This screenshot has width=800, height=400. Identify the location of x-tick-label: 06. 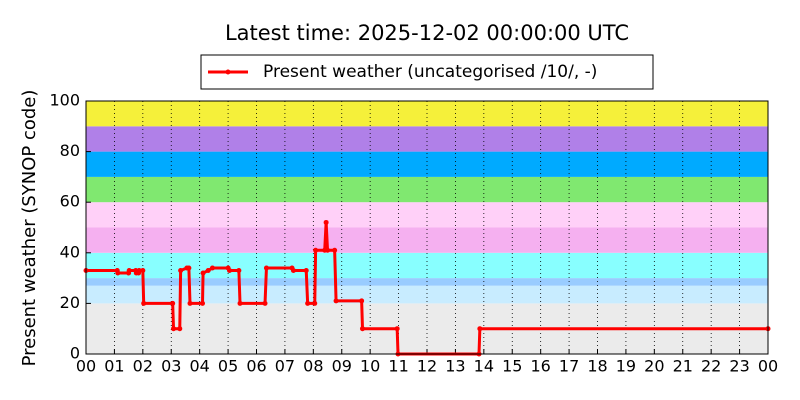
(256, 366).